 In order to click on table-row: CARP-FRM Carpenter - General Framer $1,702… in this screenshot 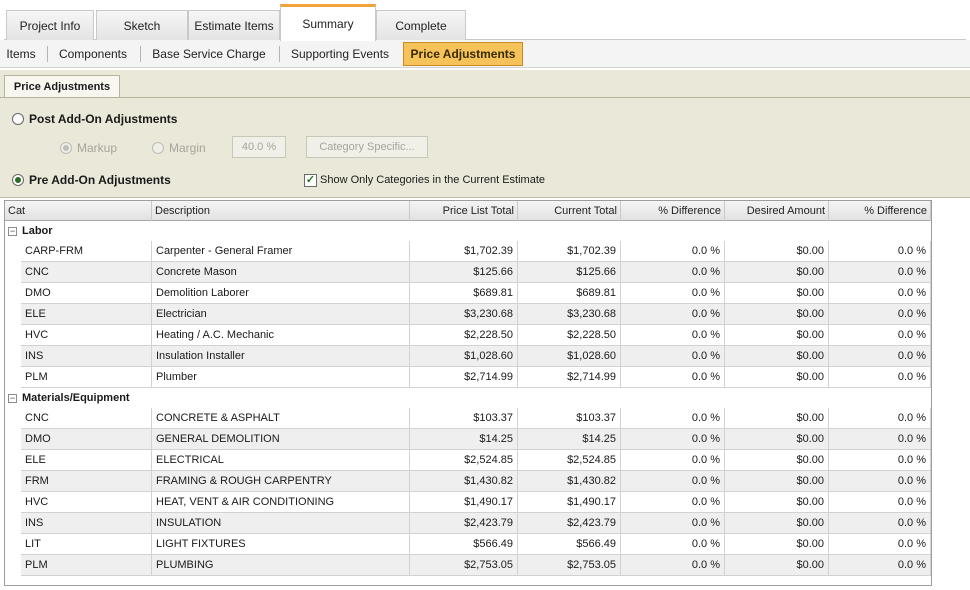, I will do `click(476, 251)`.